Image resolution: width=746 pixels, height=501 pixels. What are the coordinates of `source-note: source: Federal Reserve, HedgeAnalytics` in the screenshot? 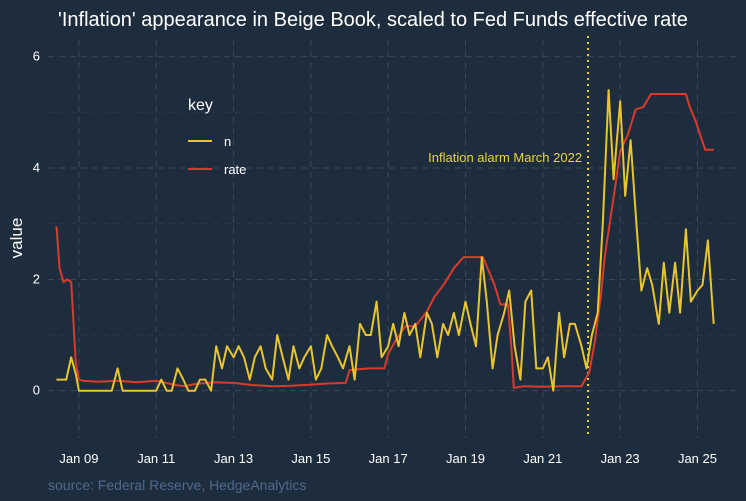 It's located at (177, 485).